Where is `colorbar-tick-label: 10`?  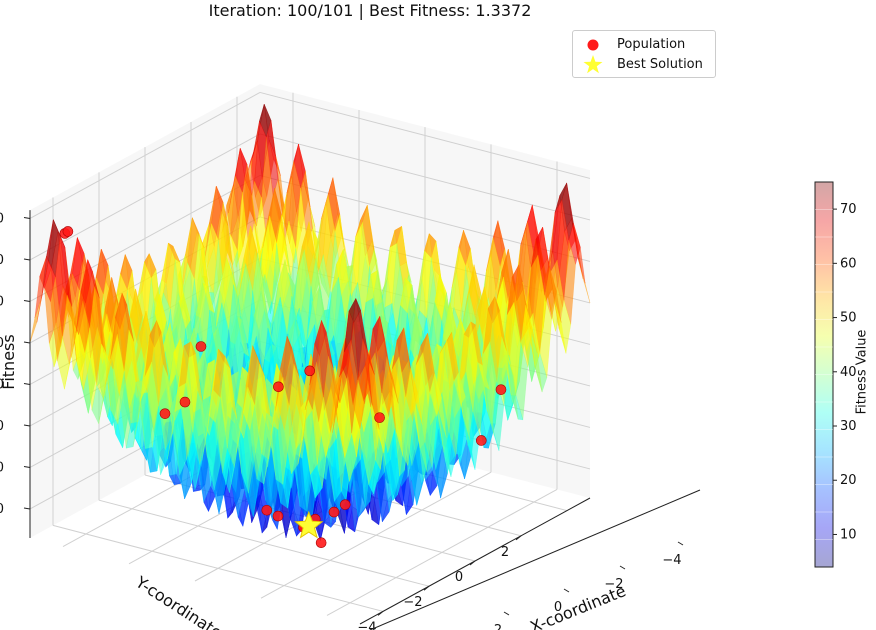
colorbar-tick-label: 10 is located at coordinates (848, 534).